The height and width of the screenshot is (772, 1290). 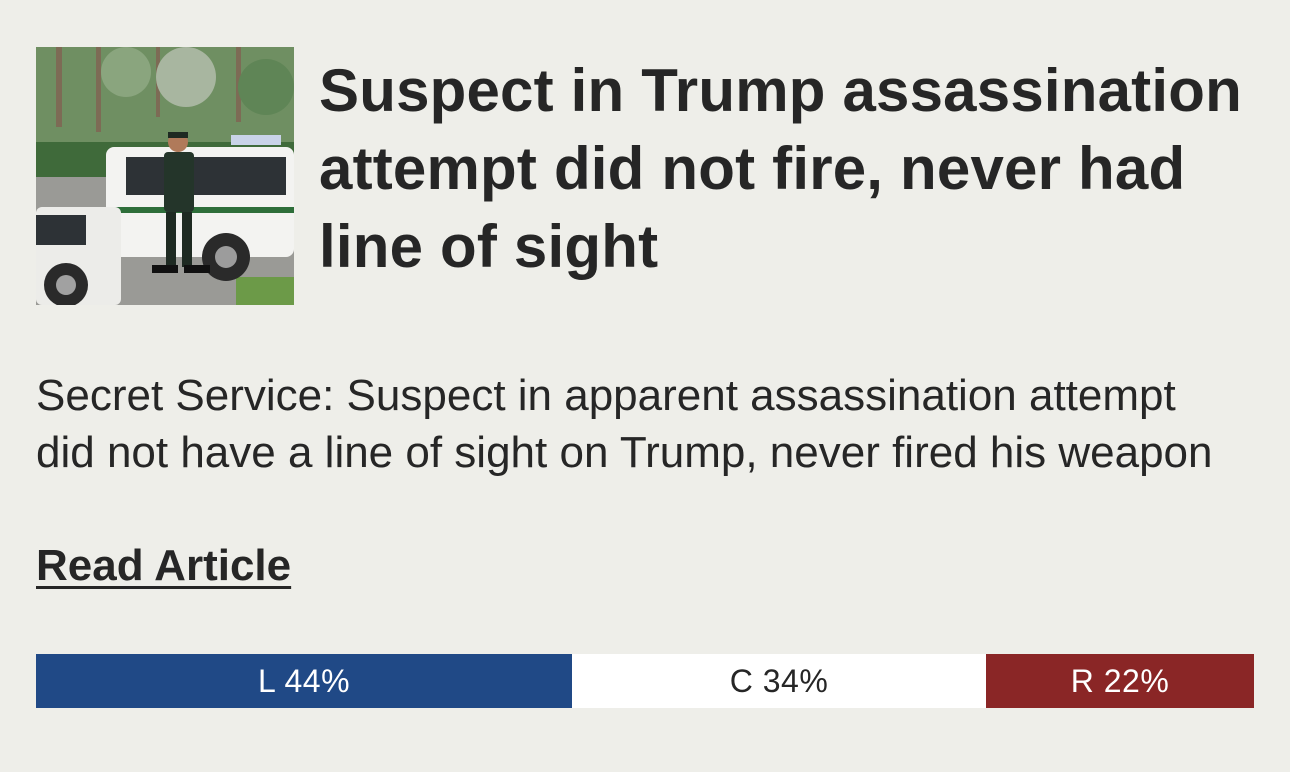 I want to click on news-photo-icon, so click(x=165, y=176).